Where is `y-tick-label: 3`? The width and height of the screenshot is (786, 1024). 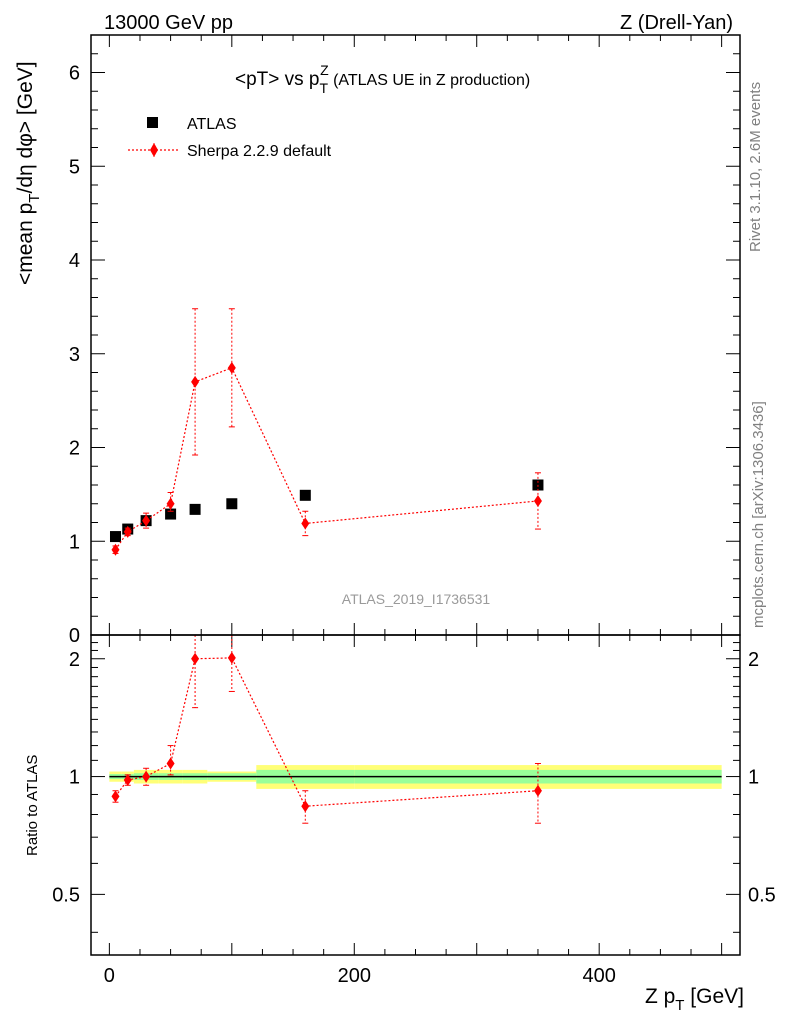
y-tick-label: 3 is located at coordinates (74, 355).